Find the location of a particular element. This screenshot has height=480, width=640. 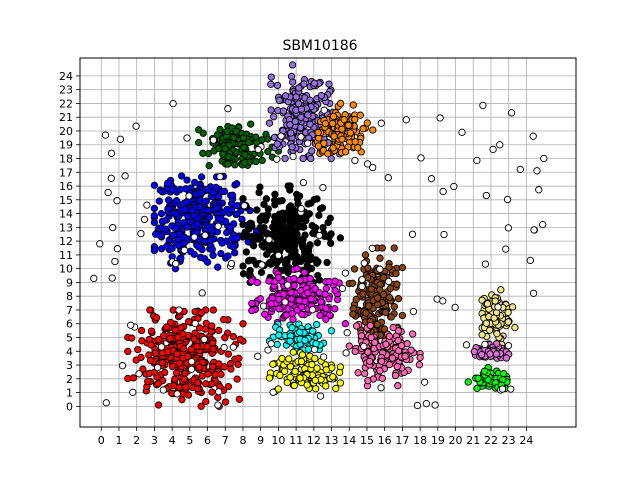

x-tick-label: 10 is located at coordinates (278, 440).